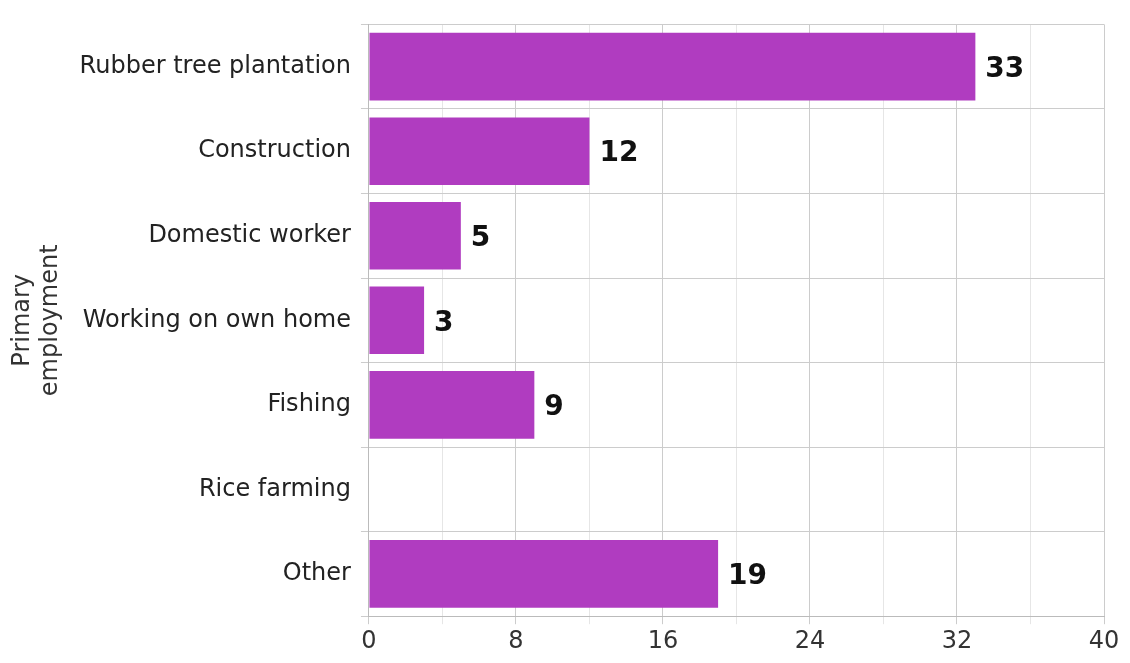 This screenshot has width=1130, height=663. What do you see at coordinates (309, 403) in the screenshot?
I see `y-tick-label: Fishing` at bounding box center [309, 403].